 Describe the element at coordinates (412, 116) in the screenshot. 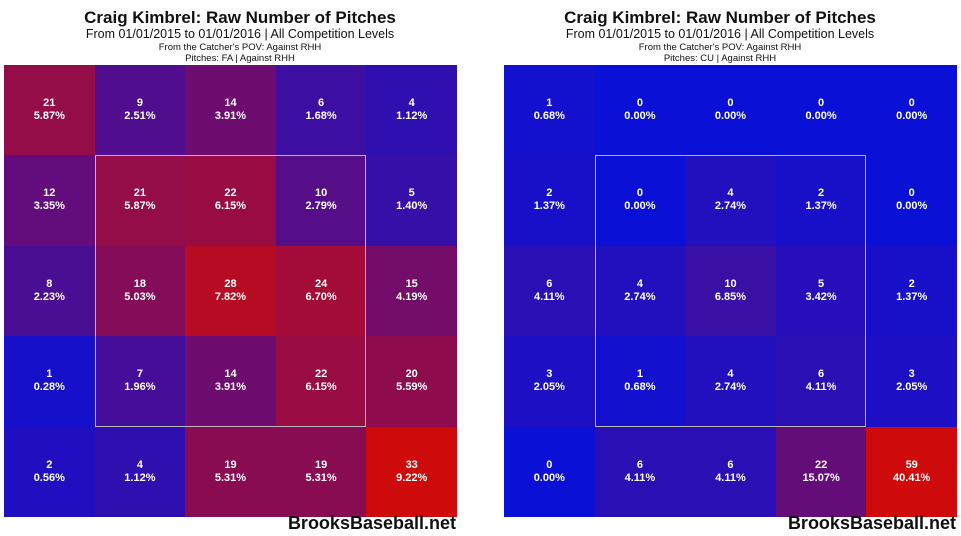

I see `cell-percent-label: 1.12%` at that location.